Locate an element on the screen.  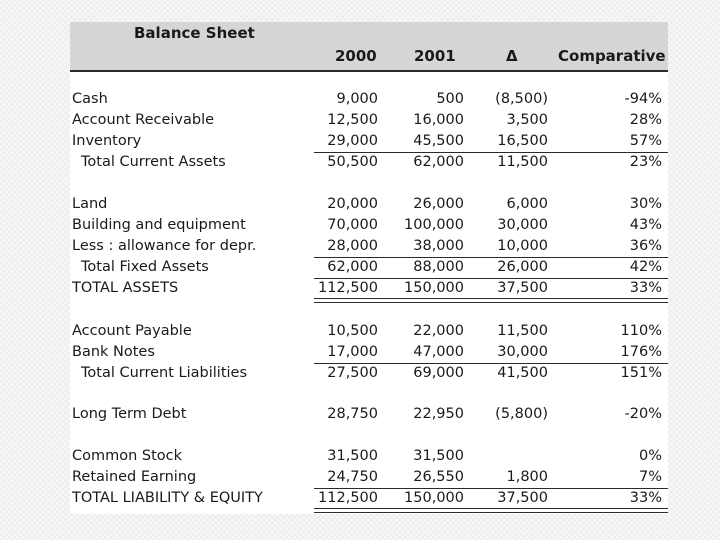
cell-2000: 17,000 is located at coordinates (352, 352).